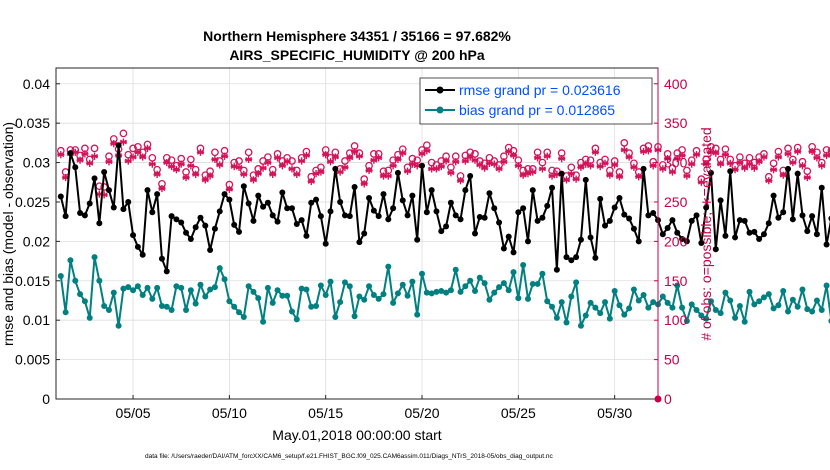 The width and height of the screenshot is (830, 470). I want to click on x-tick-label: 05/20, so click(421, 413).